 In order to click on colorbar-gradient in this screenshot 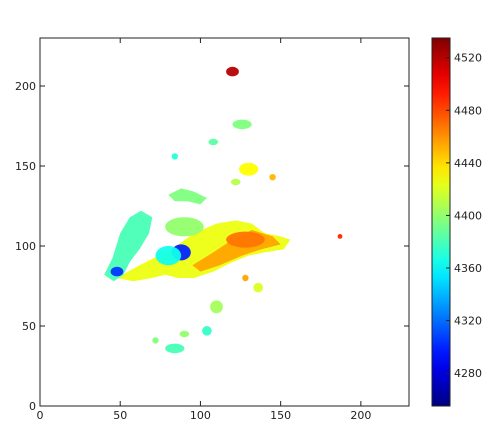, I will do `click(441, 222)`.